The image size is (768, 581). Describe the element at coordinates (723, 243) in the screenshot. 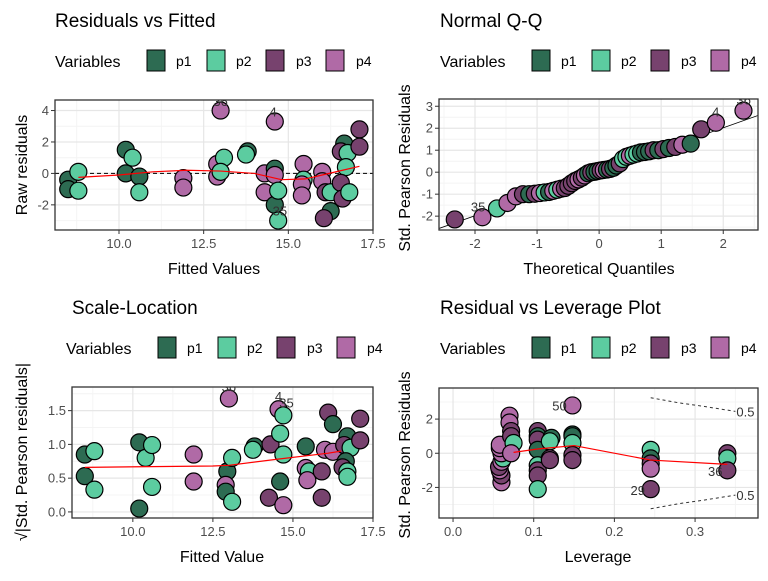

I see `x-tick-label: 2` at that location.